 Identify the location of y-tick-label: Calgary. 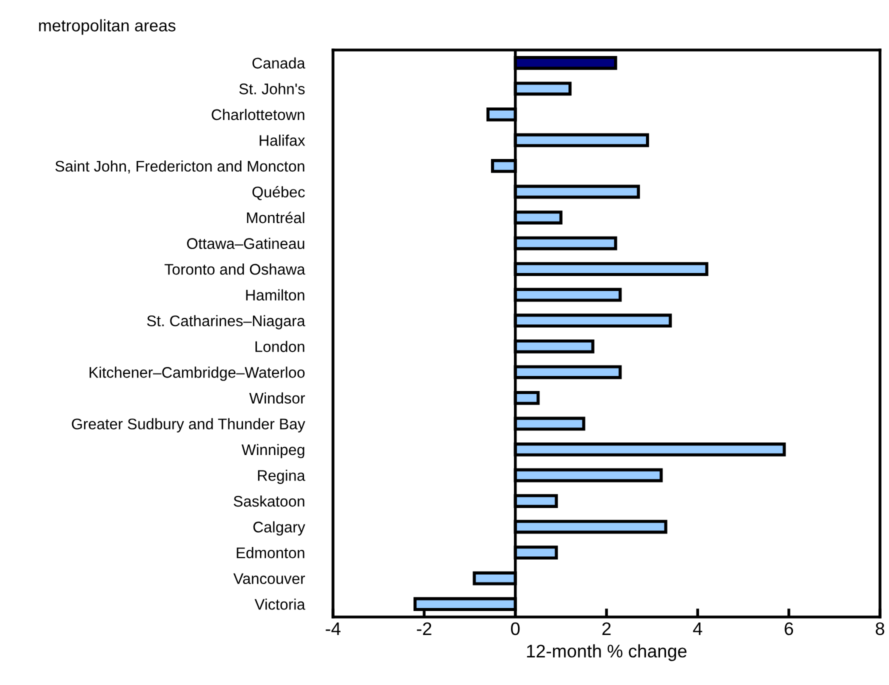
(279, 528).